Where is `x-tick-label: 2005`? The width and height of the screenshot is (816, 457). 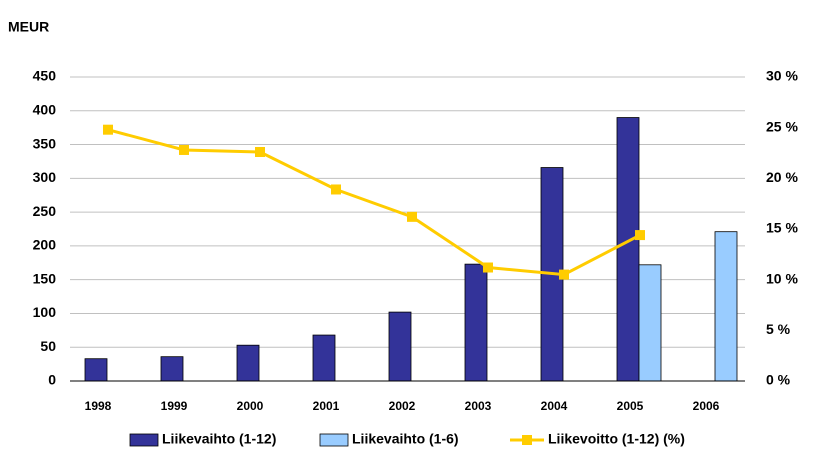
x-tick-label: 2005 is located at coordinates (630, 406).